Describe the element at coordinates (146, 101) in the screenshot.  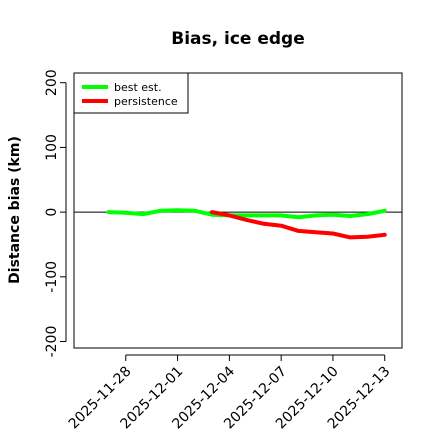
I see `legend-label-persistence: persistence` at that location.